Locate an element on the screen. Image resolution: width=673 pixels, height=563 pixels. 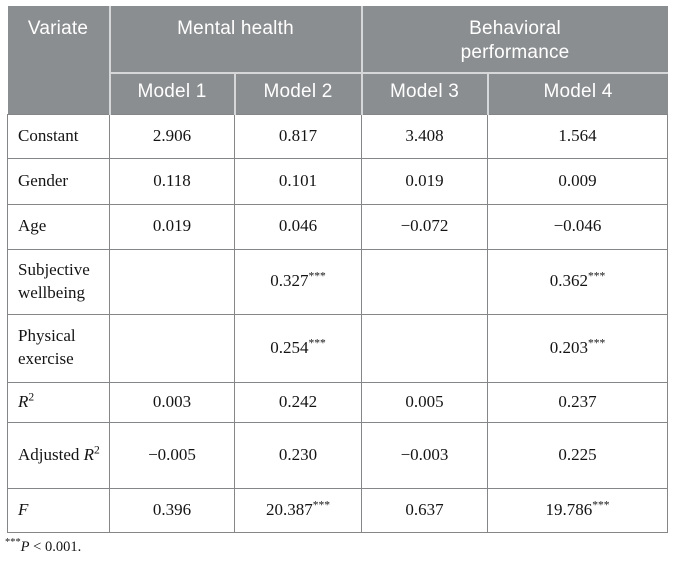
value-cell: 0.009 is located at coordinates (577, 181).